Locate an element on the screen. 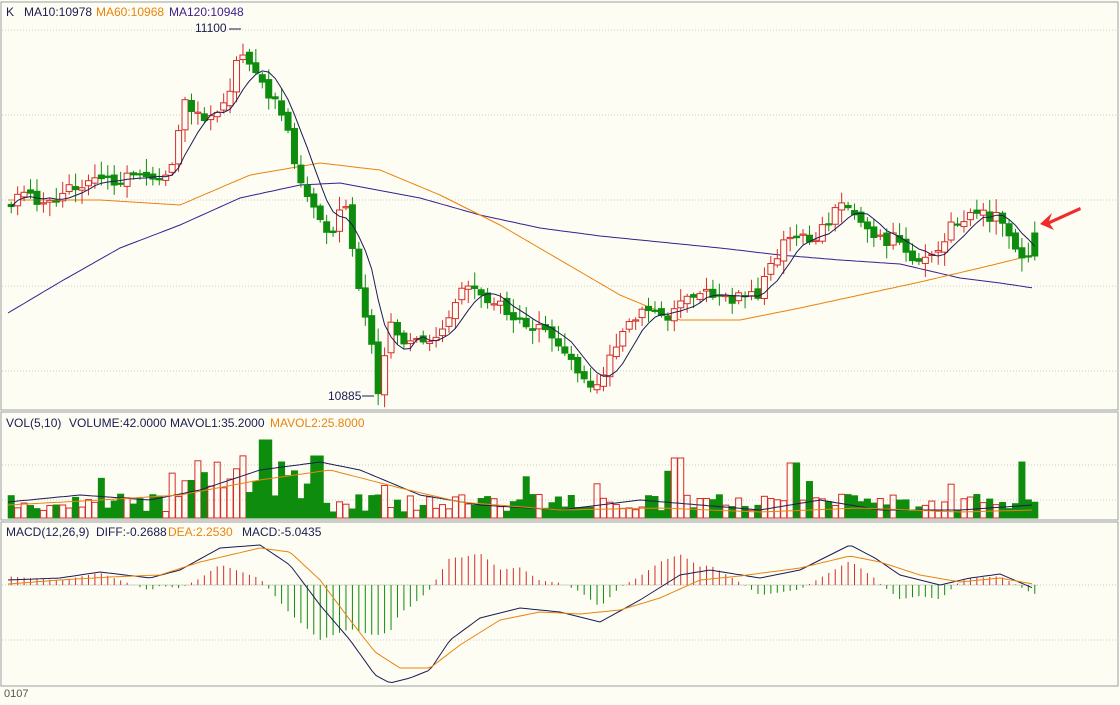 The height and width of the screenshot is (705, 1120). low-price-label: 10885 is located at coordinates (345, 396).